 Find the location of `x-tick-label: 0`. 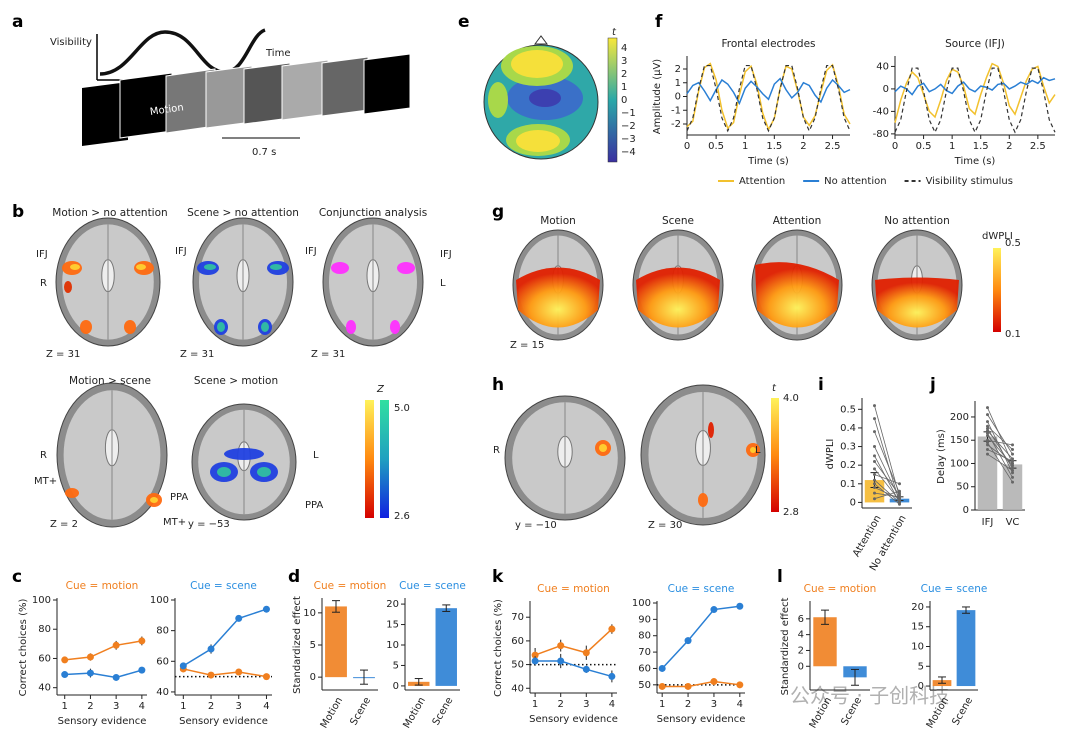

x-tick-label: 0 is located at coordinates (687, 146).